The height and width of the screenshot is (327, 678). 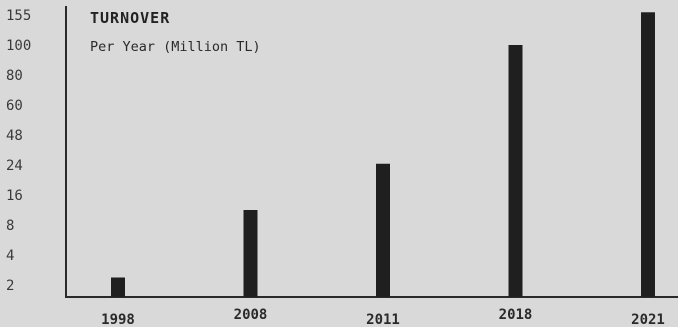 I want to click on x-tick-labels: 1998 2008 2011 2018 2021, so click(x=383, y=317).